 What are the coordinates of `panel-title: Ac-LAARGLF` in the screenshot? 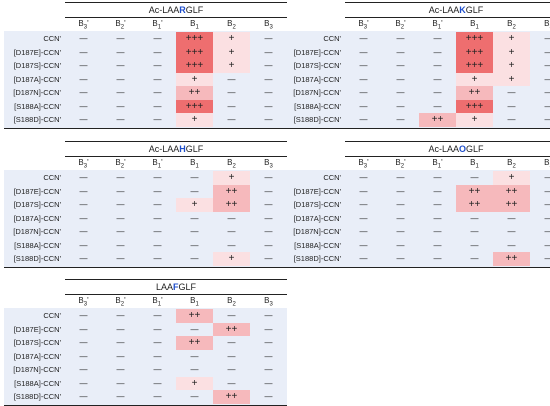 It's located at (176, 10).